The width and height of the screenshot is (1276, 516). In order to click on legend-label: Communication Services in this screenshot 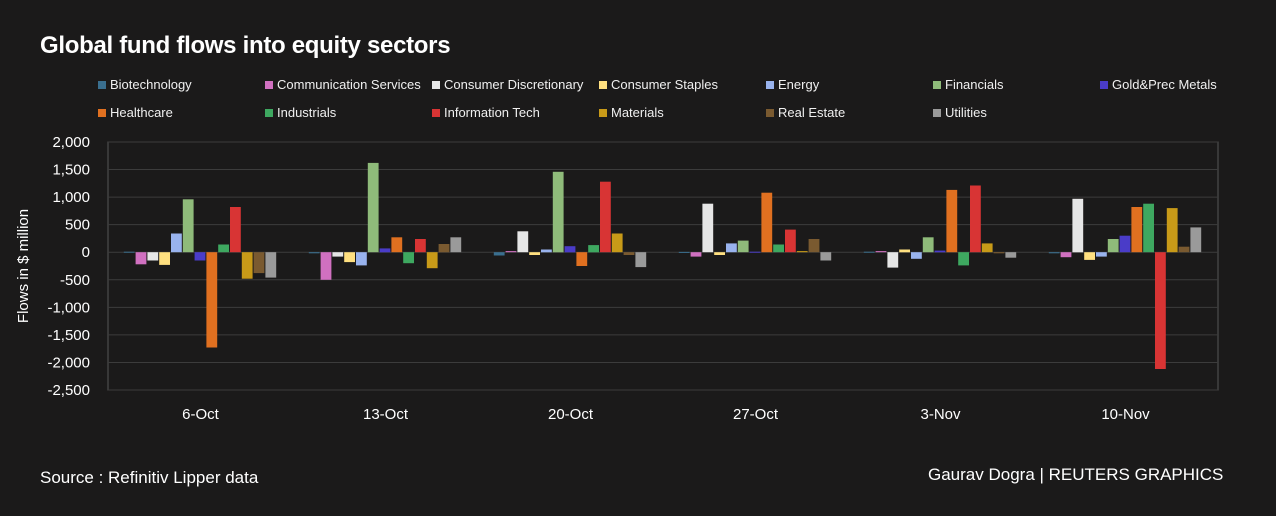, I will do `click(349, 84)`.